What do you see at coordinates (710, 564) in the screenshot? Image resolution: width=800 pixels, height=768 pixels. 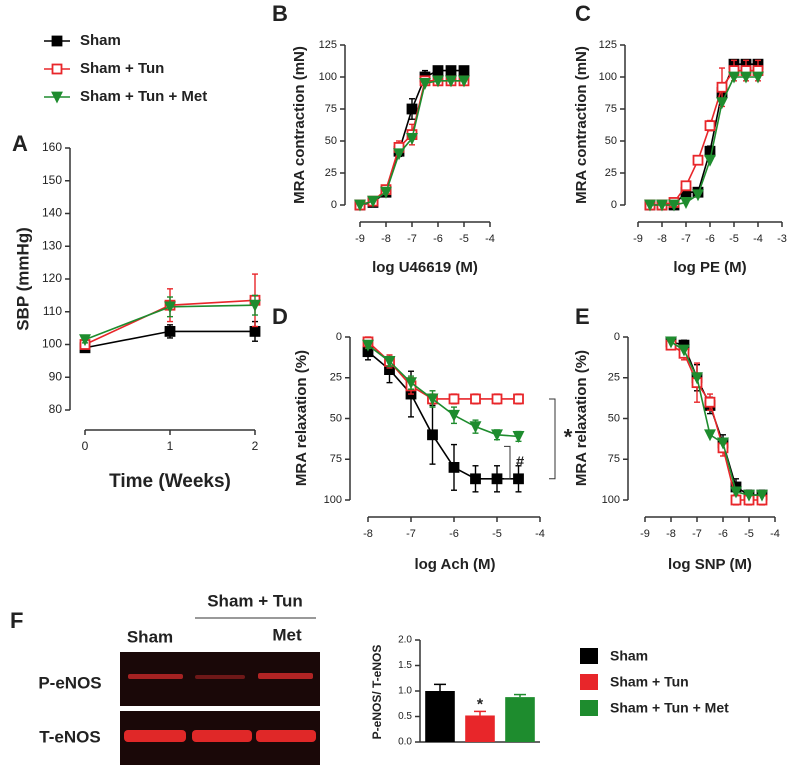 I see `x-axis-label: log SNP (M)` at bounding box center [710, 564].